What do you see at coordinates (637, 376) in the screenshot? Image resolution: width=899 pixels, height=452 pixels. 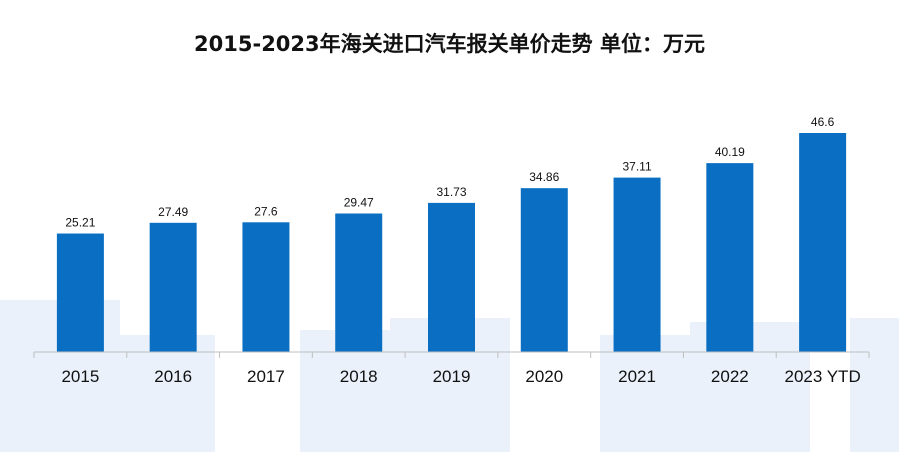 I see `x-tick-label-6: 2021` at bounding box center [637, 376].